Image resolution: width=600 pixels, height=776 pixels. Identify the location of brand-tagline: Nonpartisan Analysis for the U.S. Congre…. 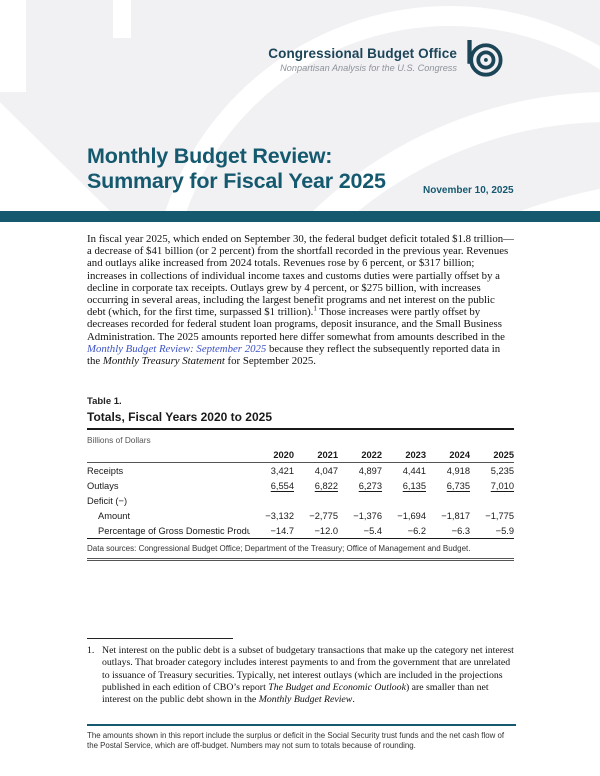
(368, 67).